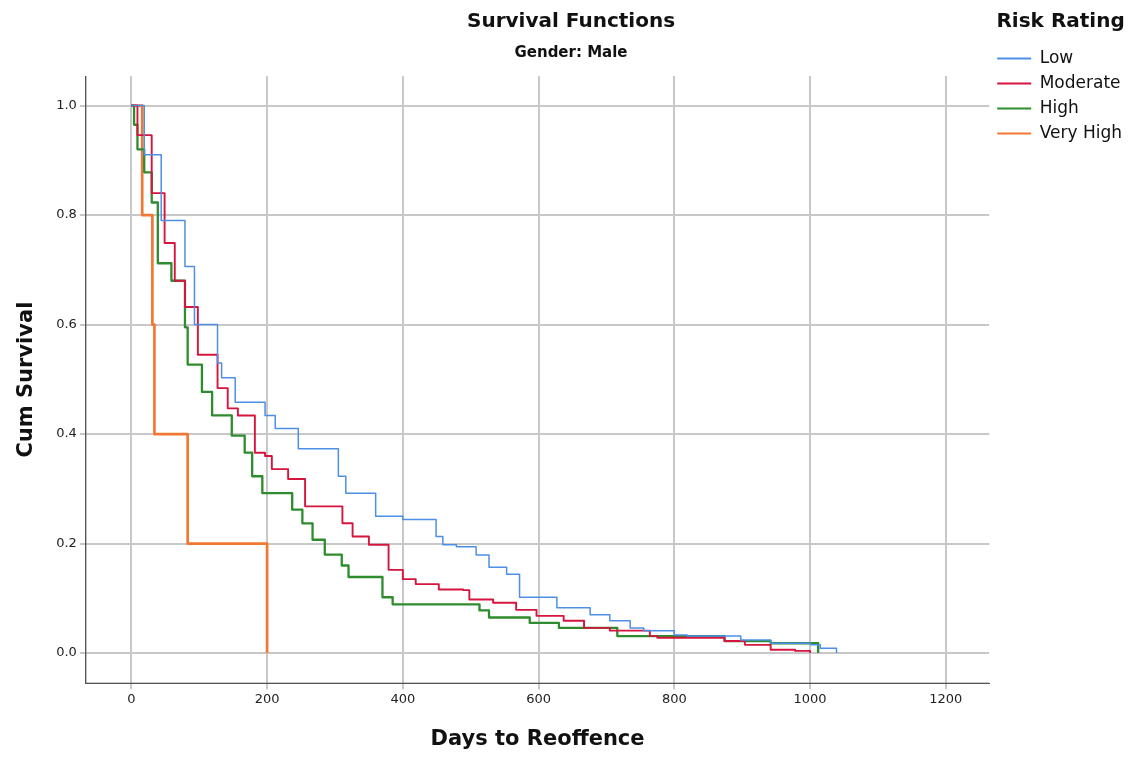  I want to click on y-tick-label: 0.4, so click(66, 433).